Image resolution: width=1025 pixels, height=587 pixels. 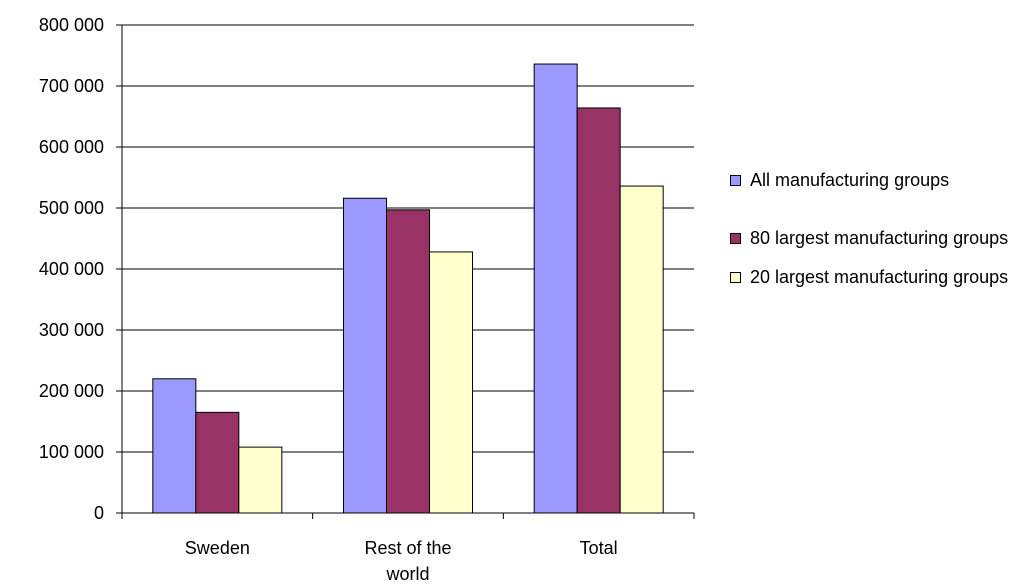 I want to click on legend-label: 80 largest manufacturing groups, so click(x=879, y=238).